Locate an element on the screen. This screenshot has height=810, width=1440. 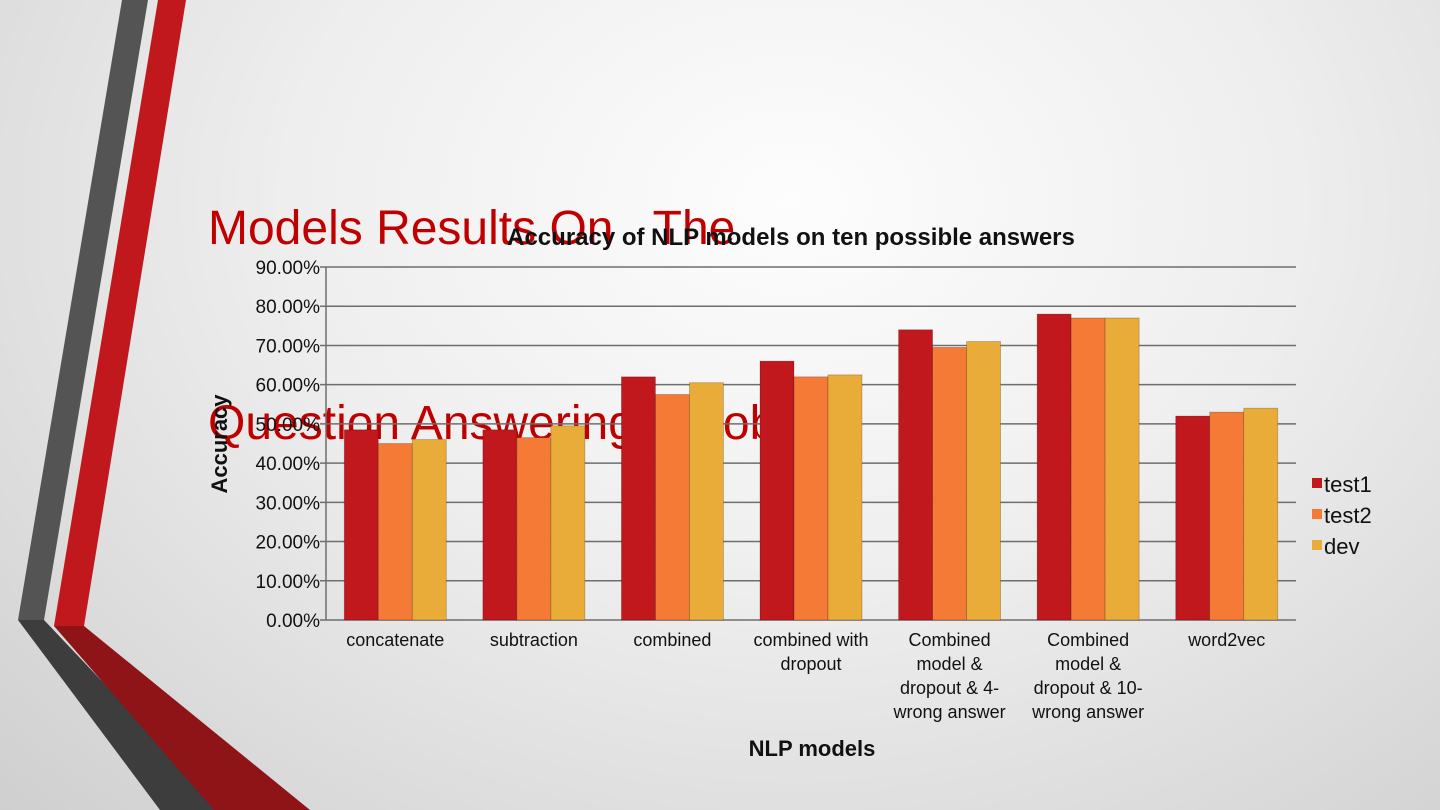
y-tick-label: 0.00% is located at coordinates (293, 621).